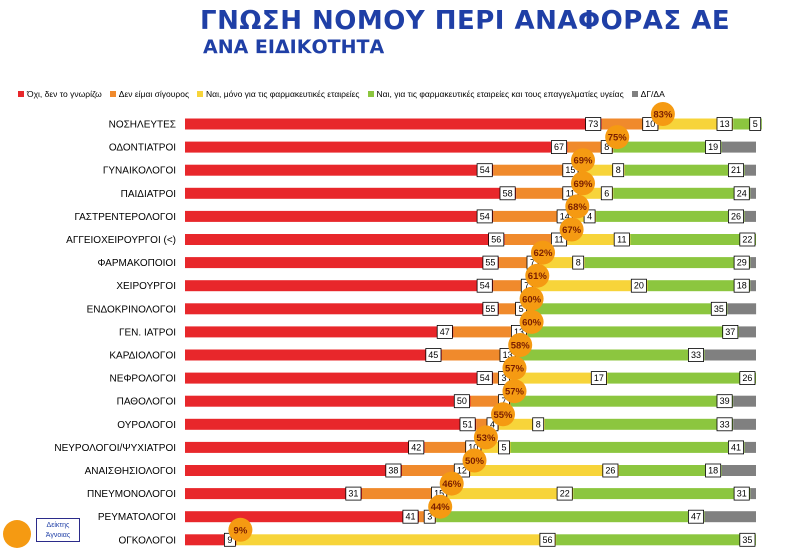 Image resolution: width=788 pixels, height=549 pixels. What do you see at coordinates (639, 286) in the screenshot?
I see `value-label: 20` at bounding box center [639, 286].